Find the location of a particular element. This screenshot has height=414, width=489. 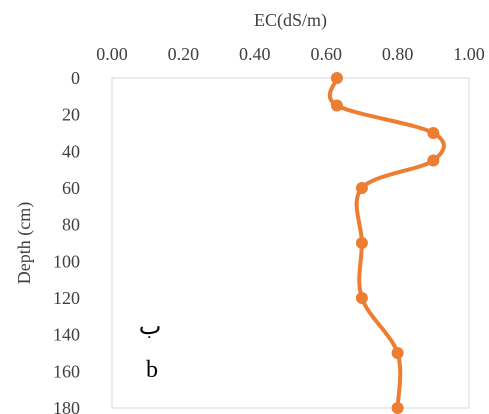

panel-label-persian: ب is located at coordinates (150, 327).